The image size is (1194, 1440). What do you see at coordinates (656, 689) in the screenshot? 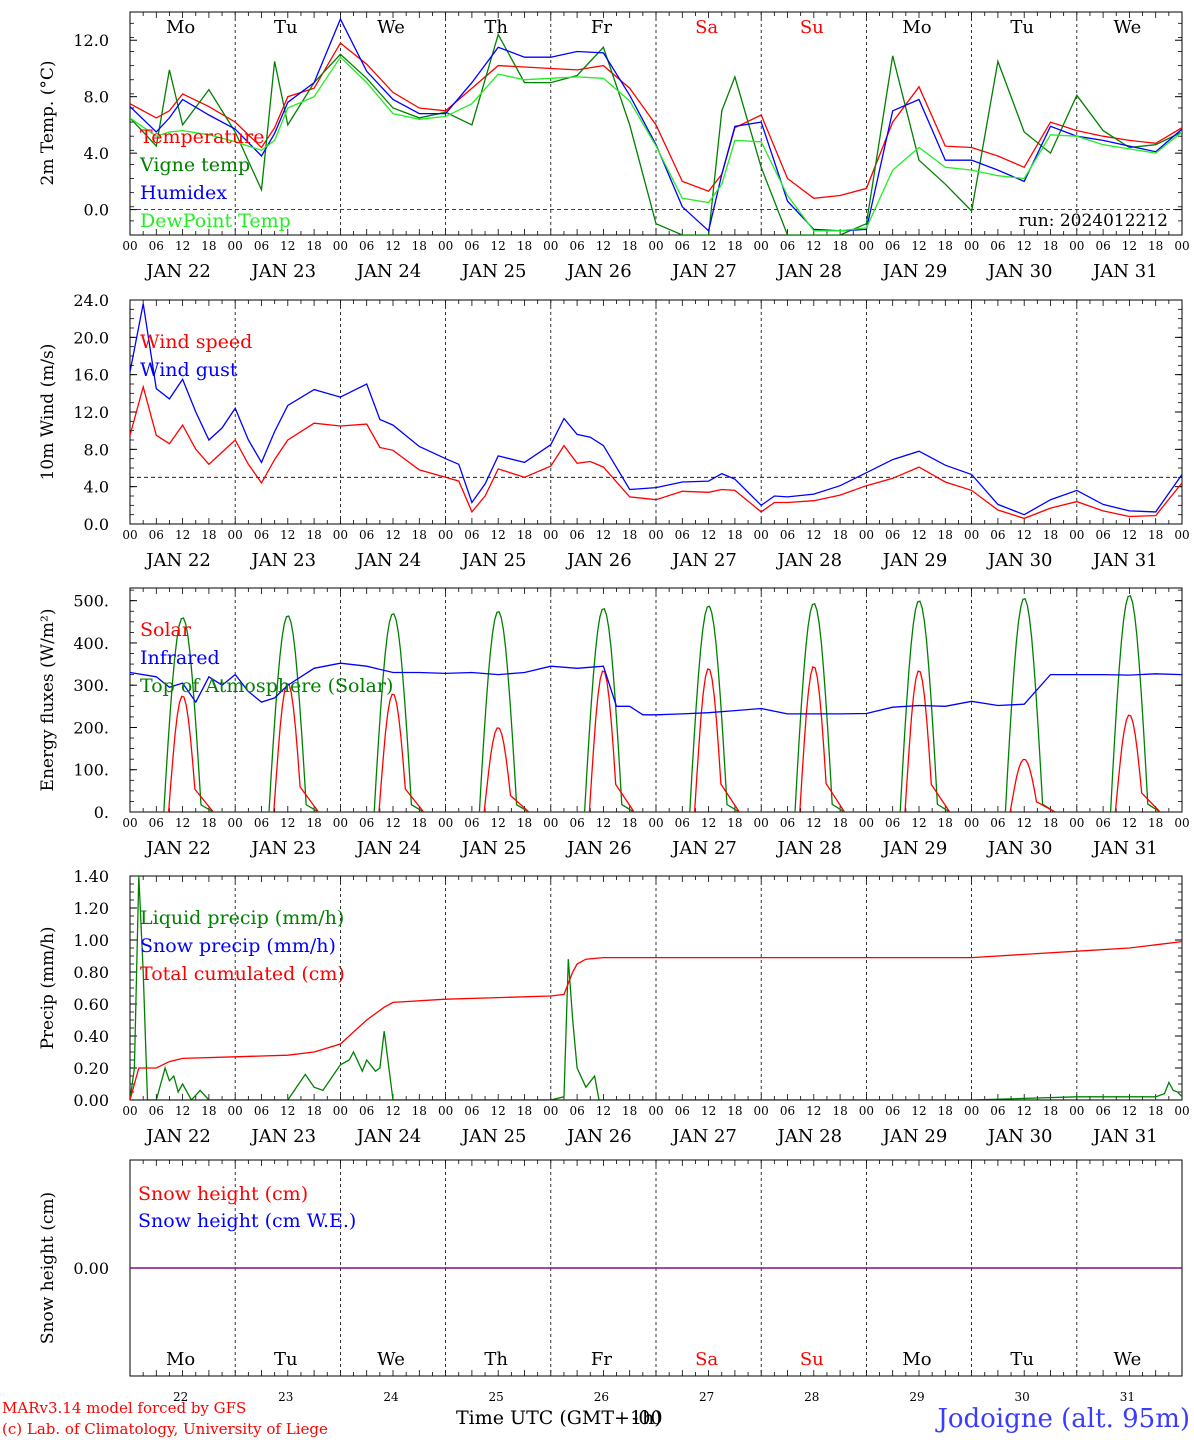
I see `series-line-infrared` at bounding box center [656, 689].